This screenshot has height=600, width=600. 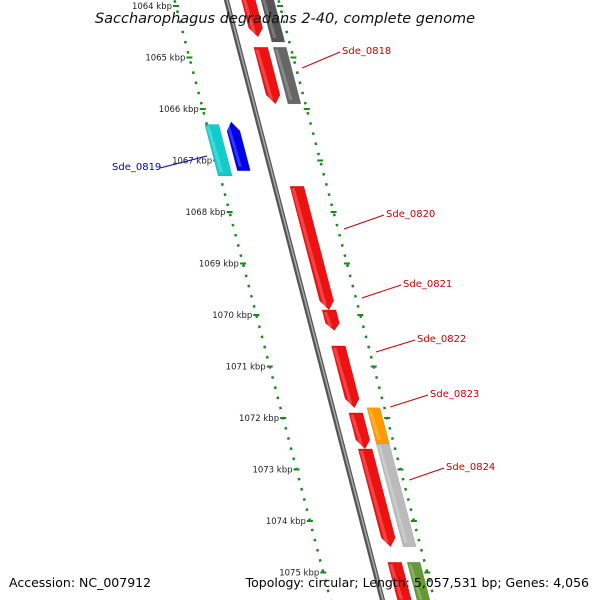 I want to click on gene-13-block, so click(x=400, y=580).